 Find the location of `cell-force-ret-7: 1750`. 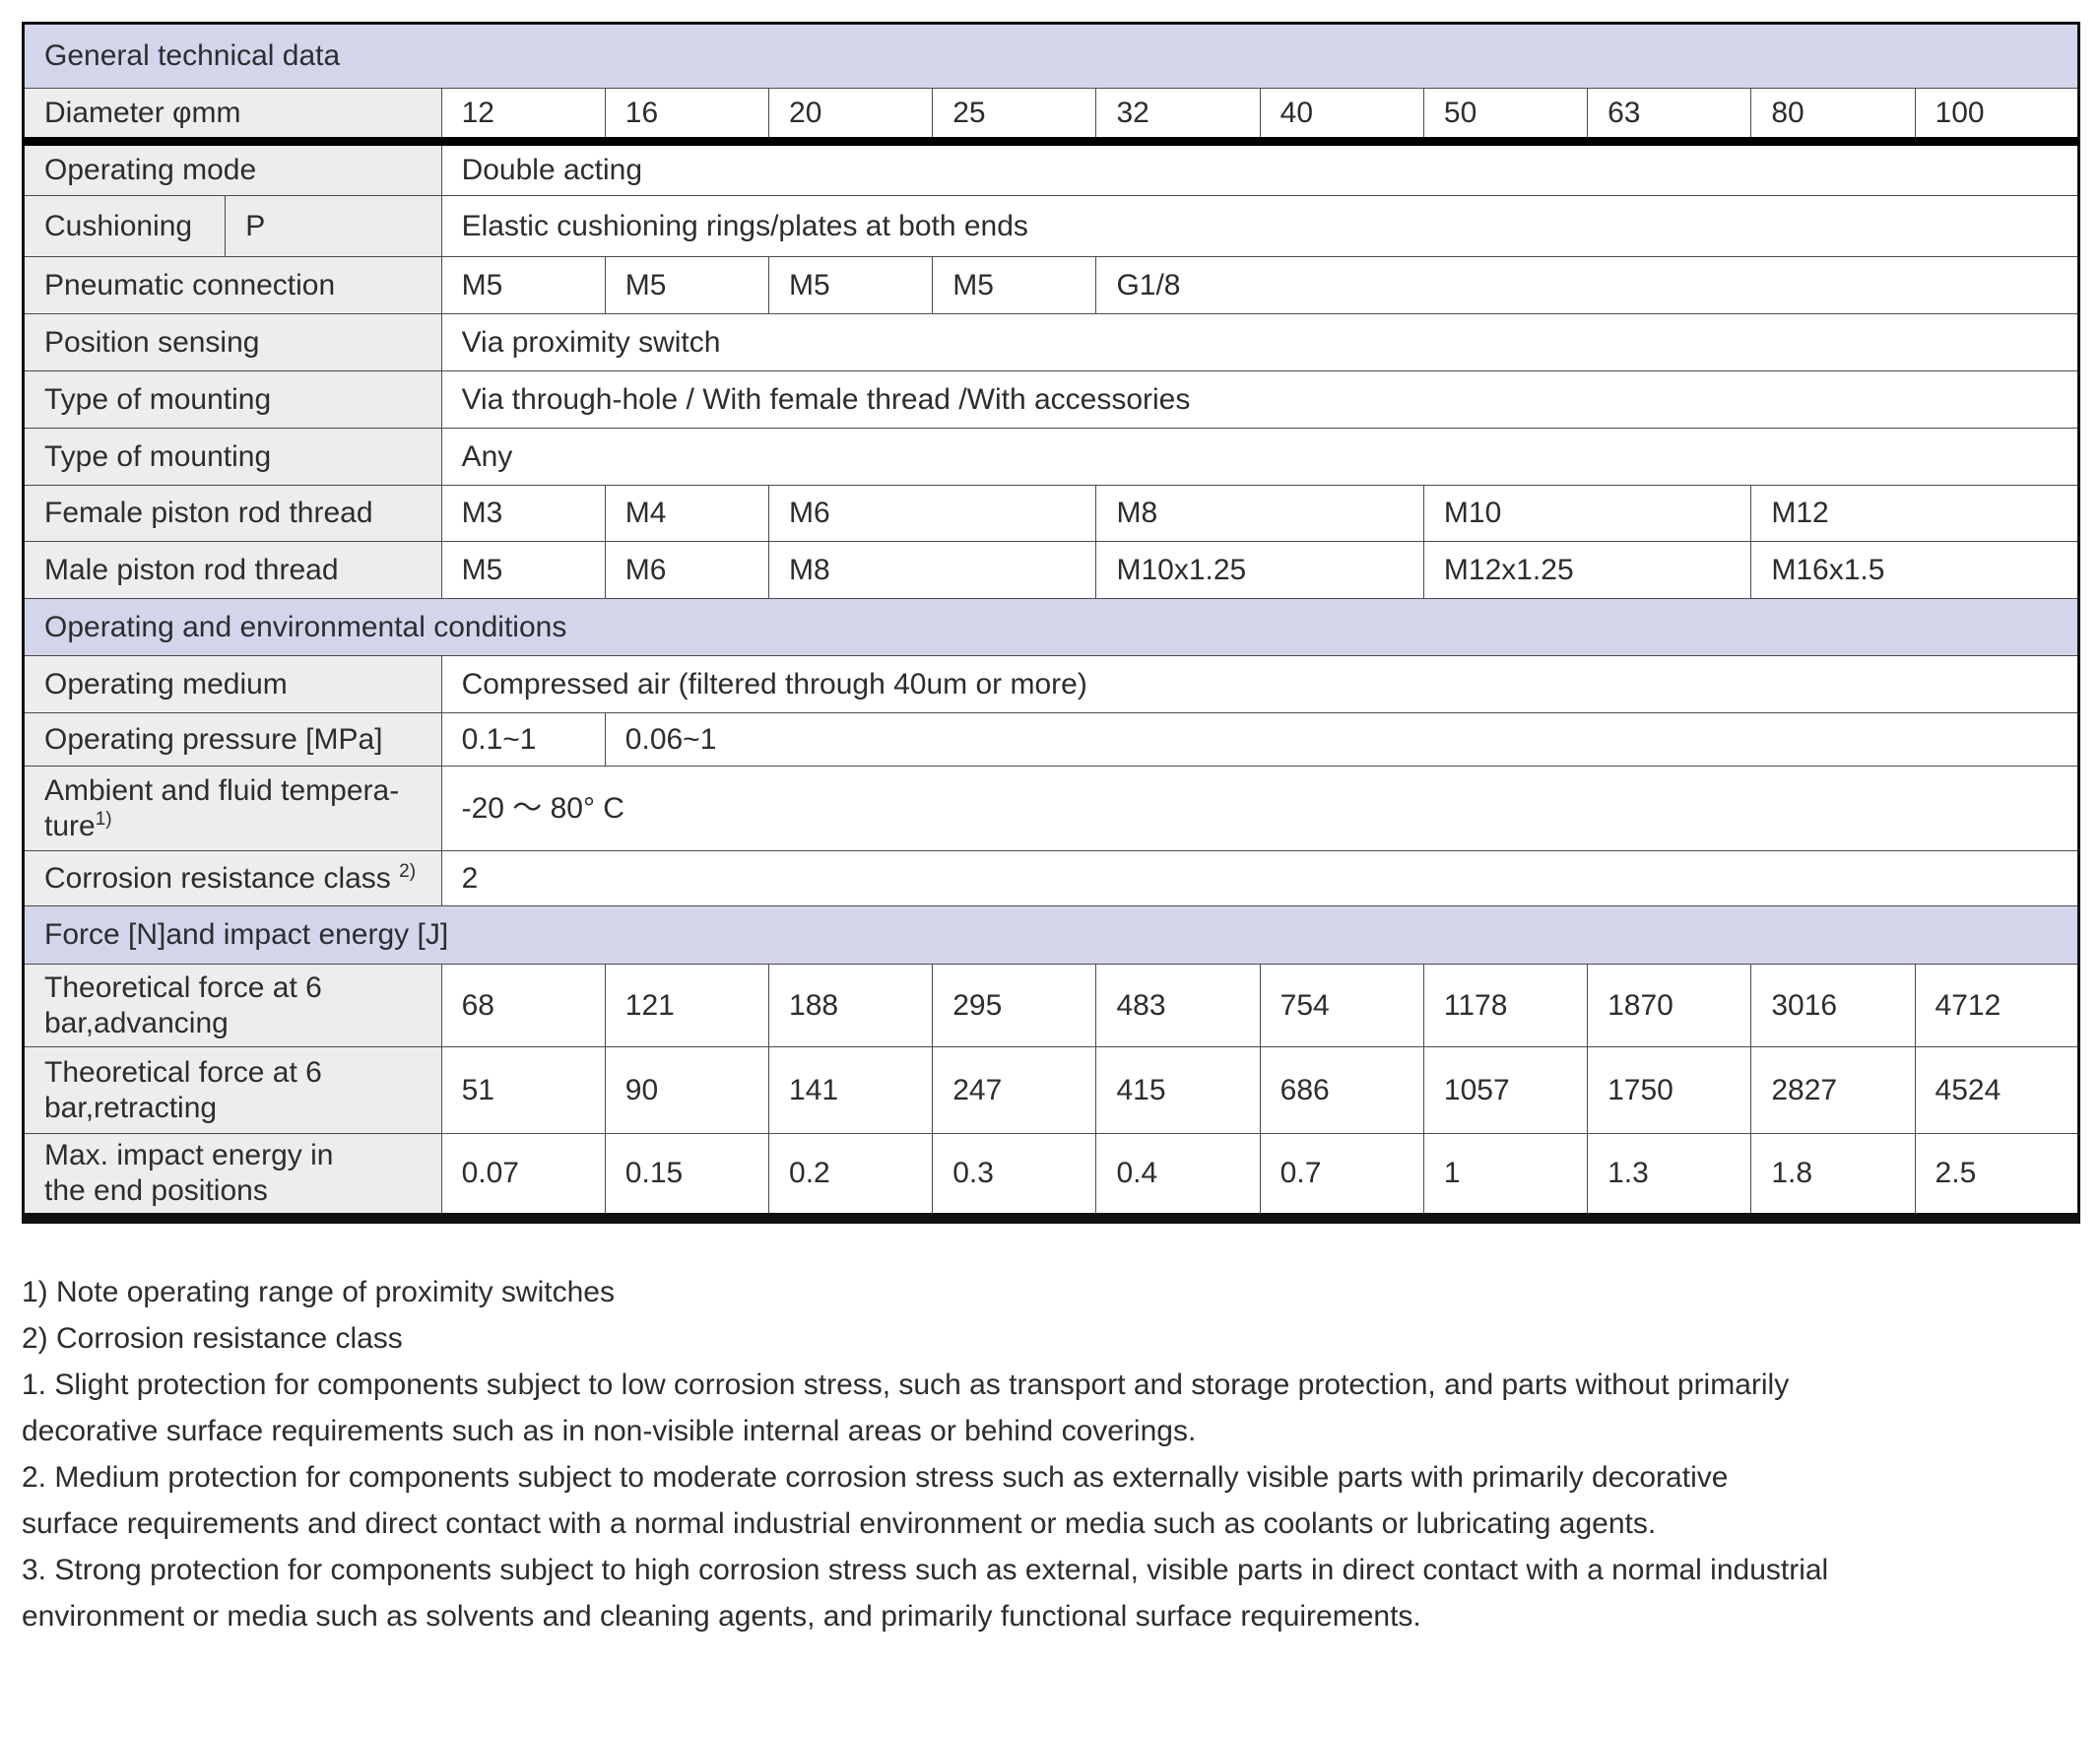

cell-force-ret-7: 1750 is located at coordinates (1669, 1090).